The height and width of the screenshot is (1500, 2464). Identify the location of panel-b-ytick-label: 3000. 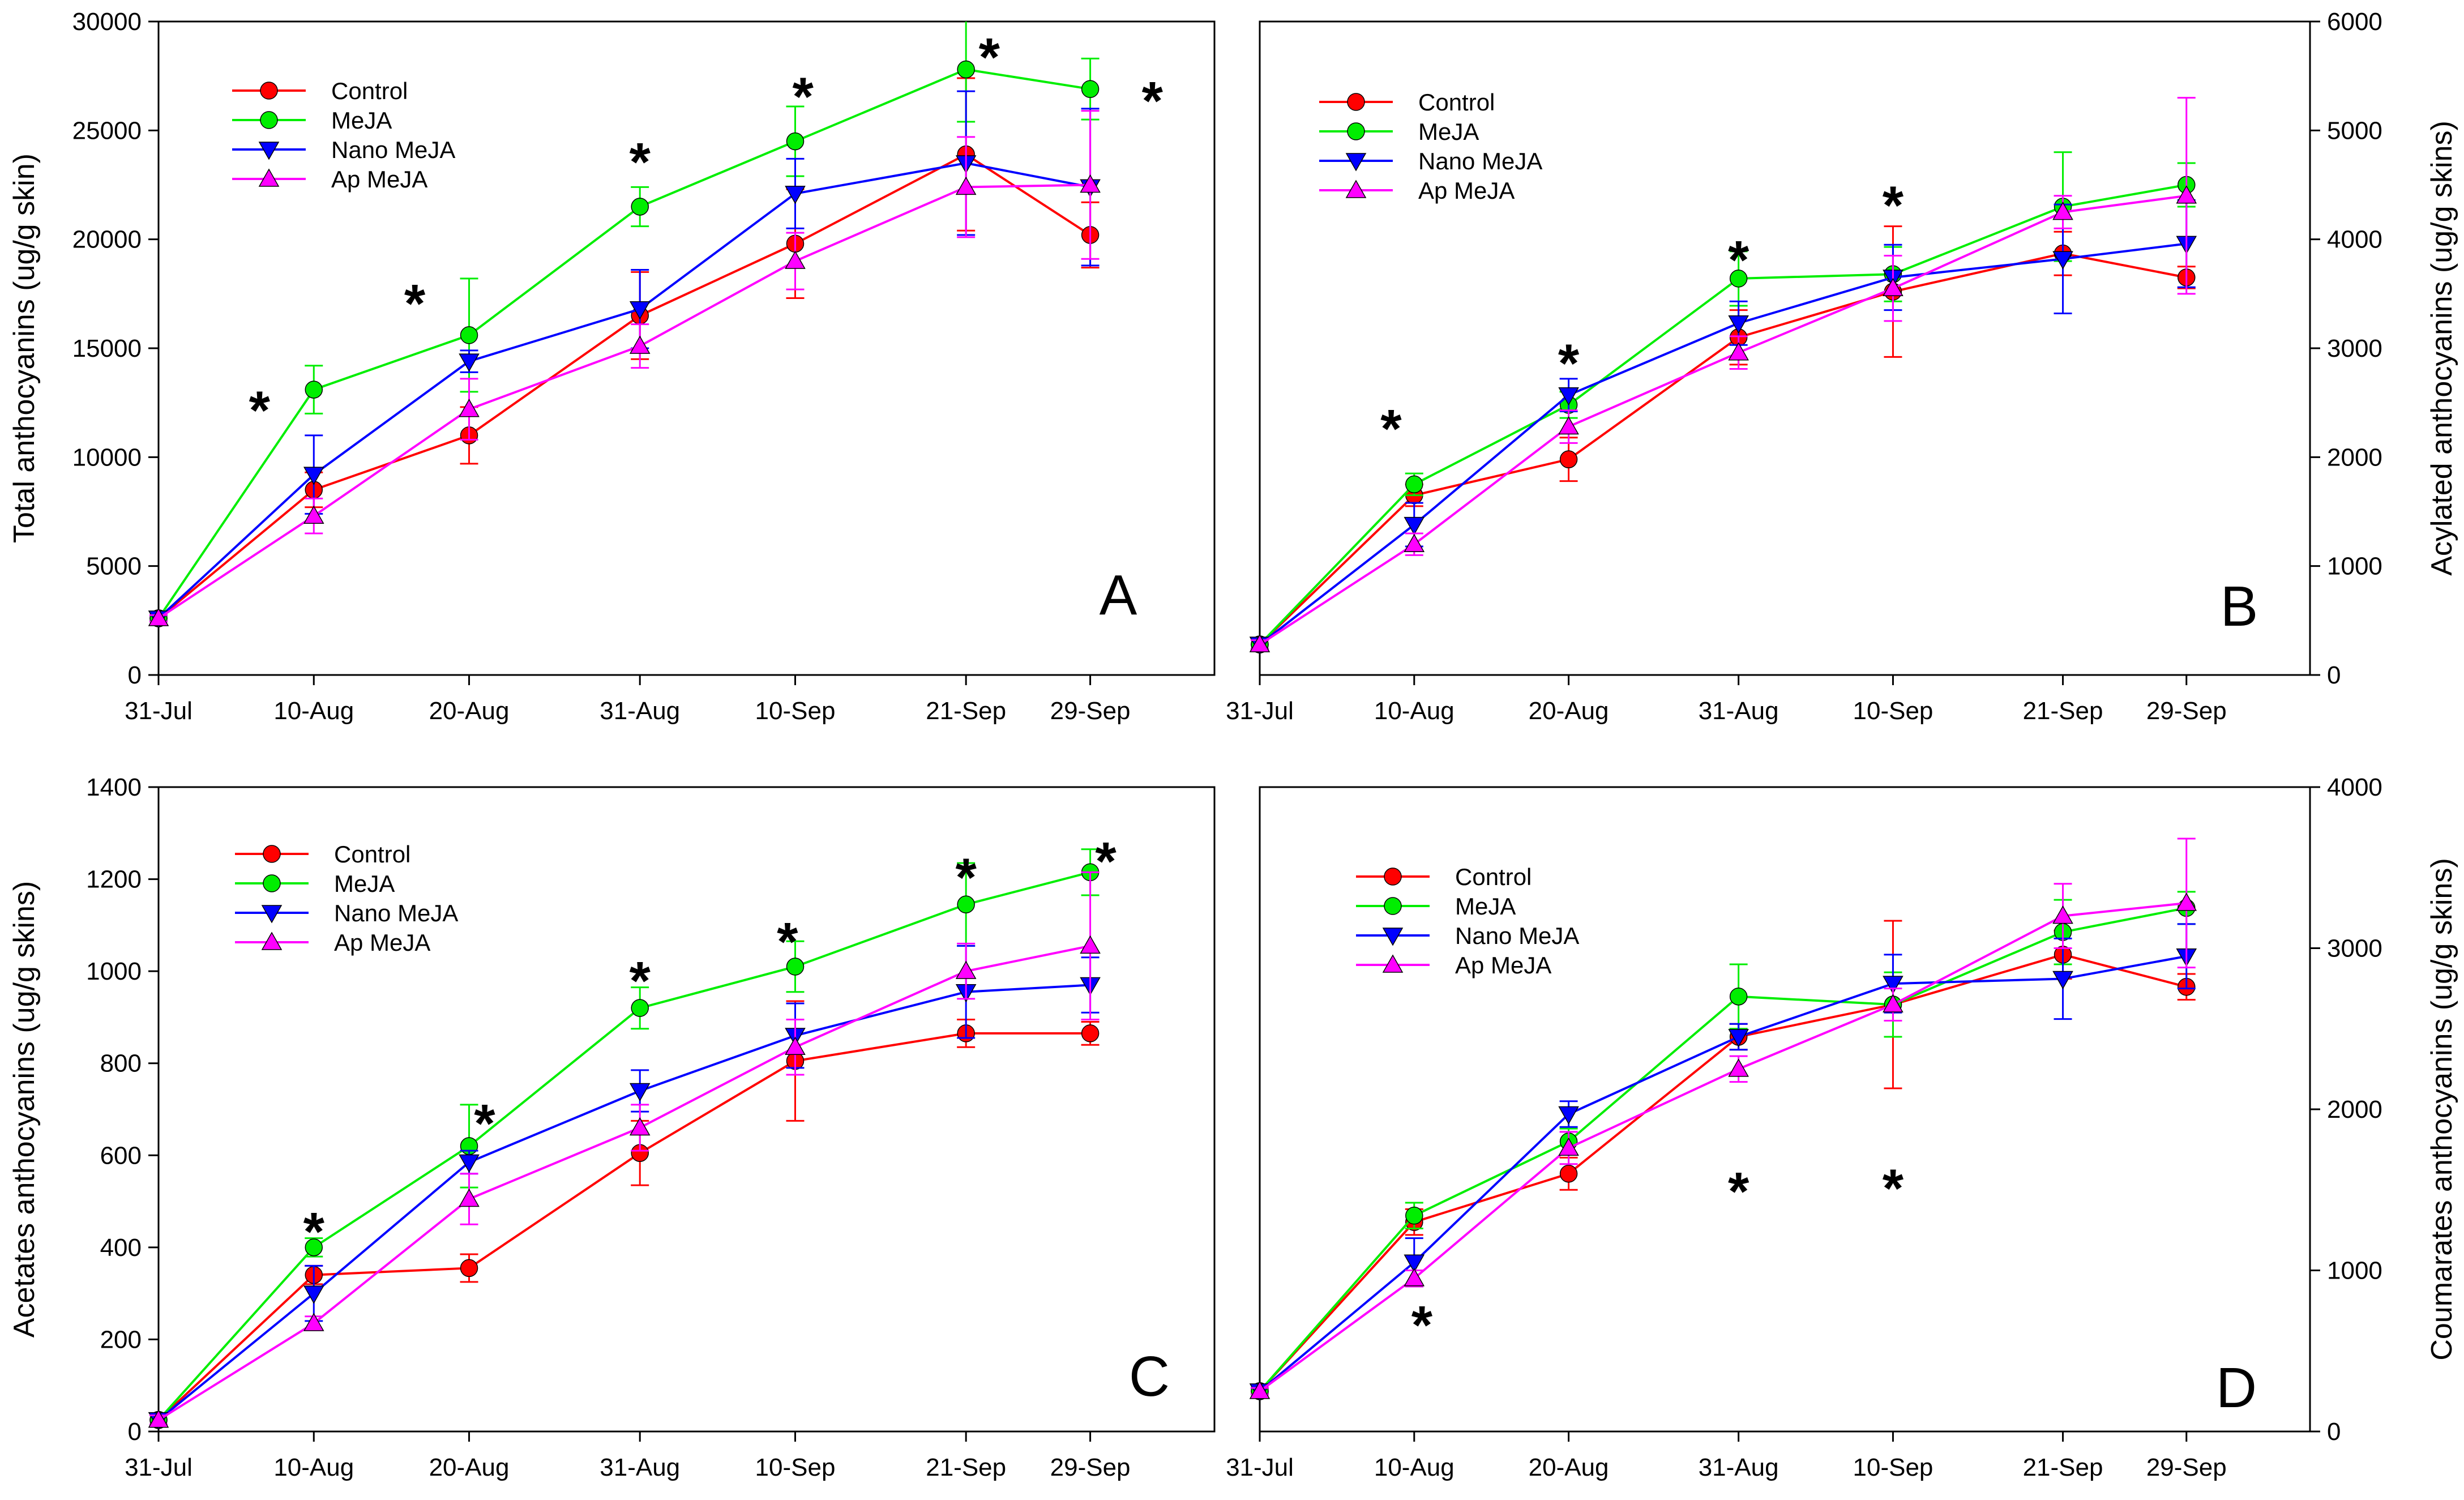
(2354, 348).